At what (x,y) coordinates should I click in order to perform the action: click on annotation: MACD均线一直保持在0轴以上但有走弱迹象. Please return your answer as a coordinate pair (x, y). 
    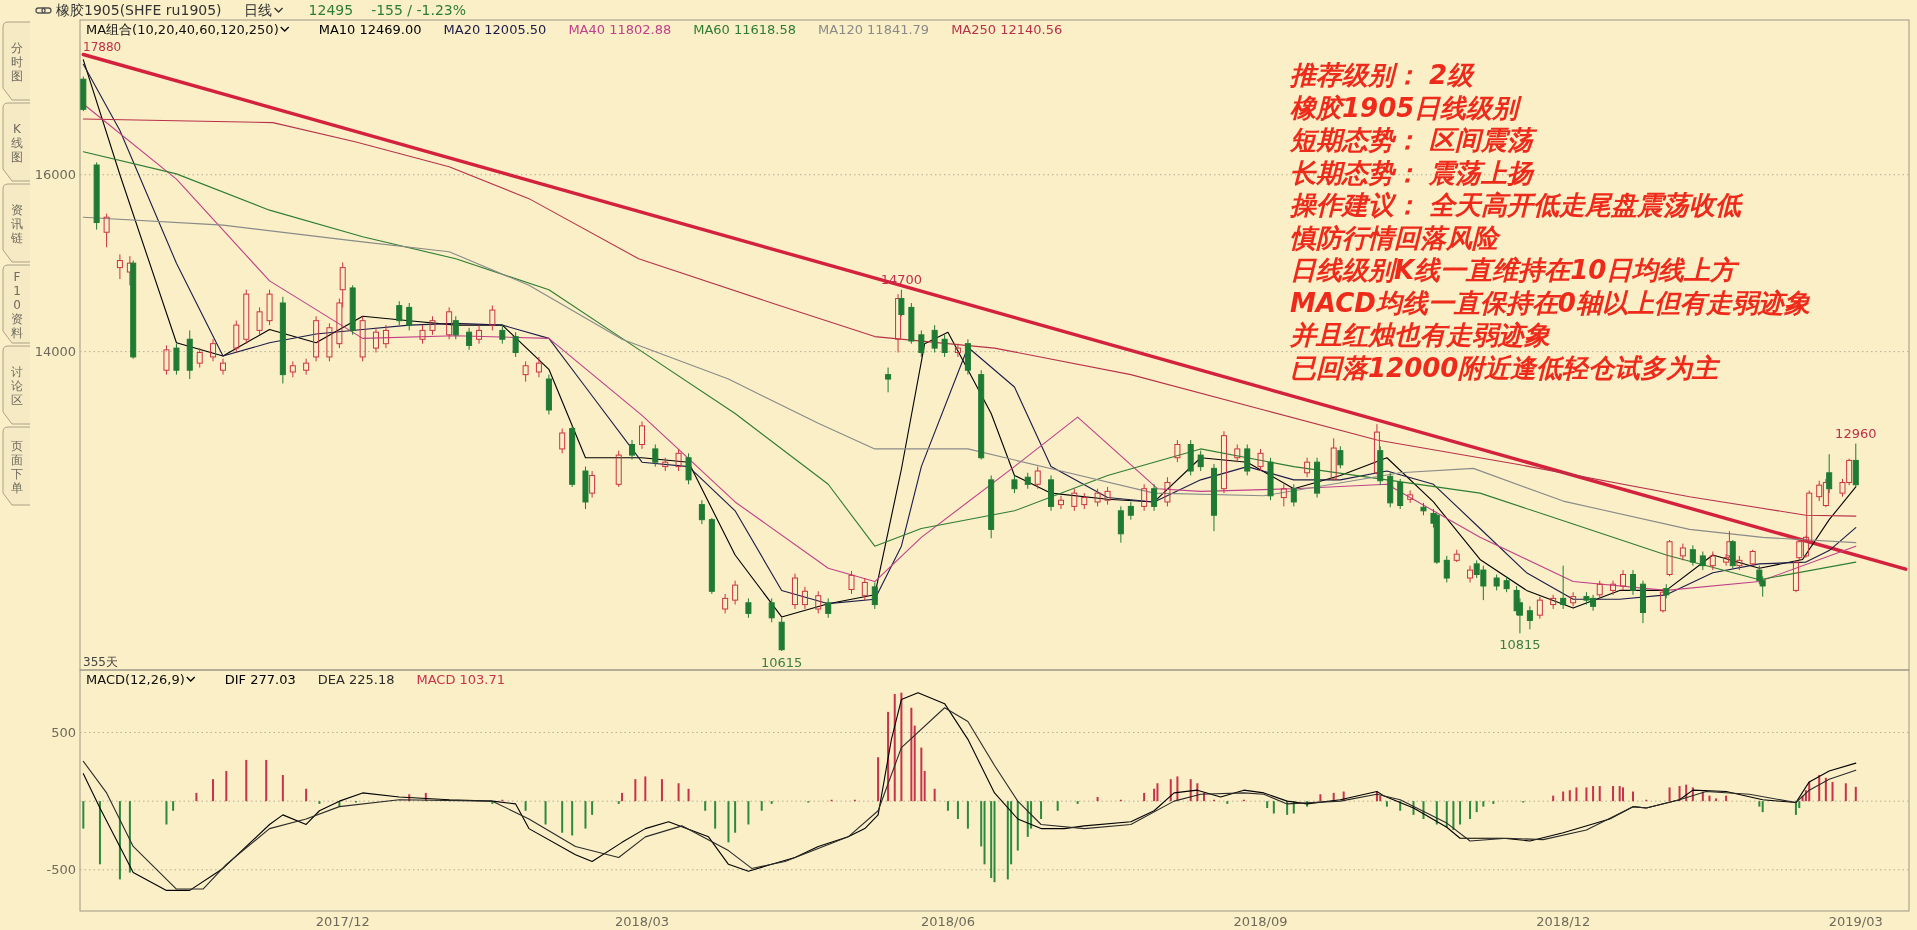
    Looking at the image, I should click on (1550, 302).